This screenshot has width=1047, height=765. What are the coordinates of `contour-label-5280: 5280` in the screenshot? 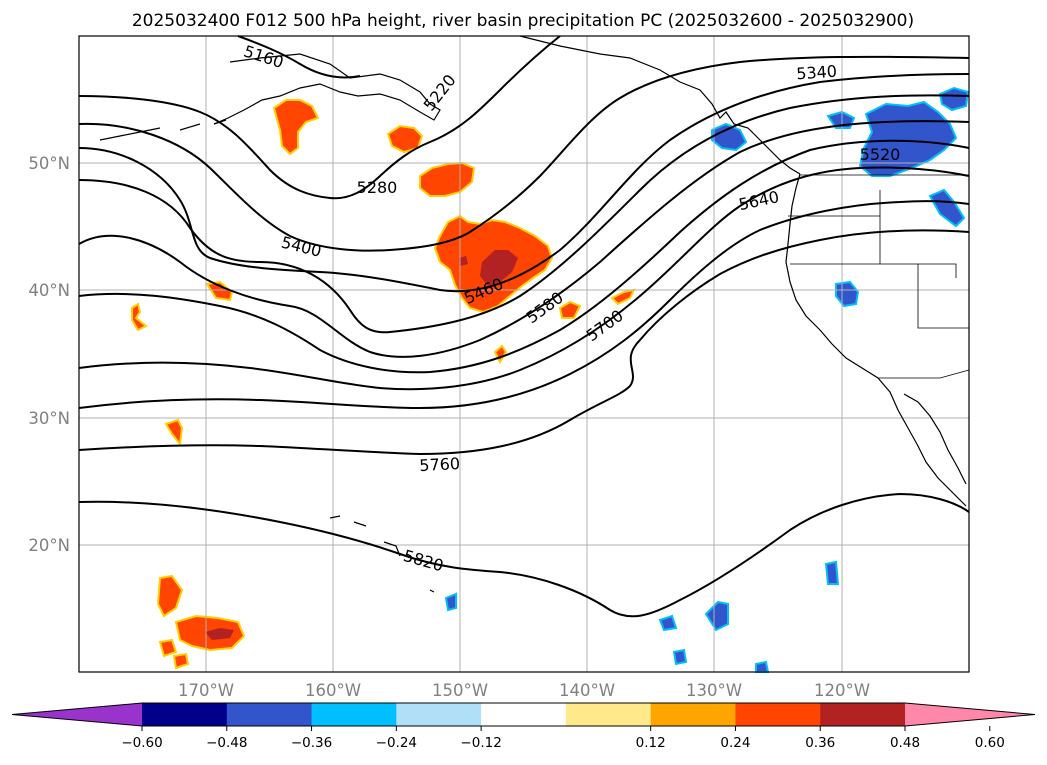 It's located at (377, 187).